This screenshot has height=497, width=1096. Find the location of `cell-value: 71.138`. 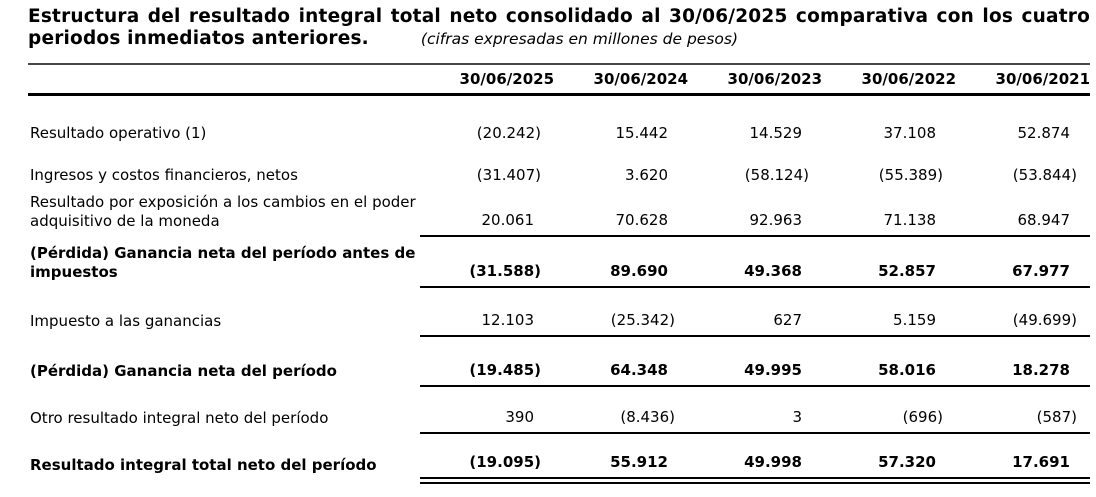

cell-value: 71.138 is located at coordinates (889, 213).